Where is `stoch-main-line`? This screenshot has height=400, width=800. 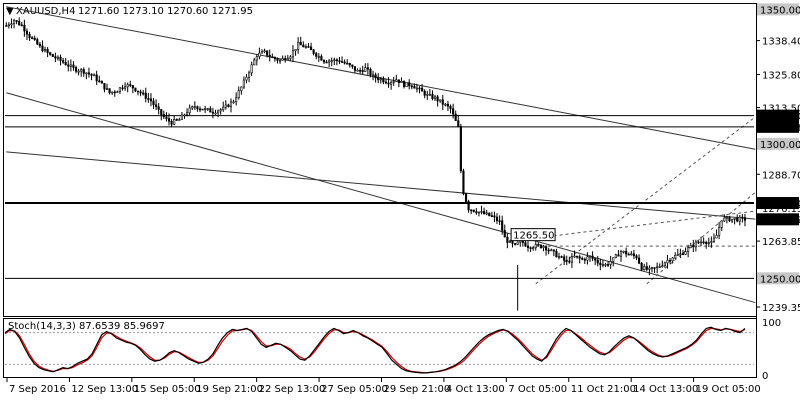
stoch-main-line is located at coordinates (375, 350).